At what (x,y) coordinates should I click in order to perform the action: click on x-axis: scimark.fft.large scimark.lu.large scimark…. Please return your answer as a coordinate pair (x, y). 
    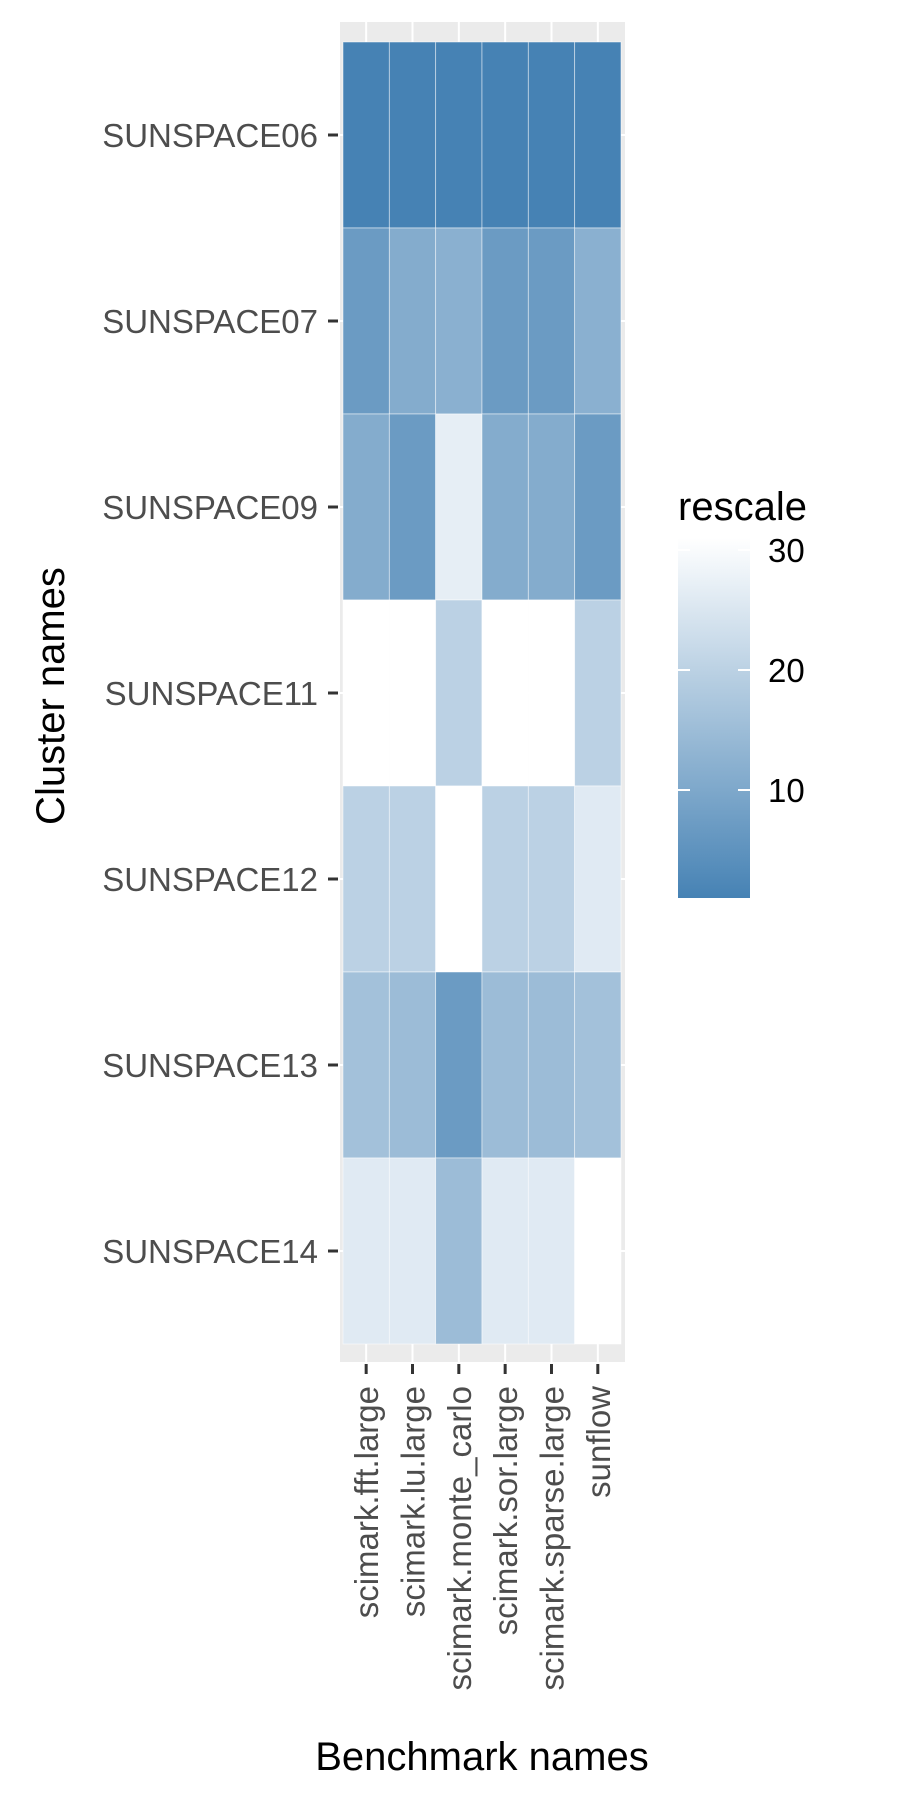
    Looking at the image, I should click on (482, 1527).